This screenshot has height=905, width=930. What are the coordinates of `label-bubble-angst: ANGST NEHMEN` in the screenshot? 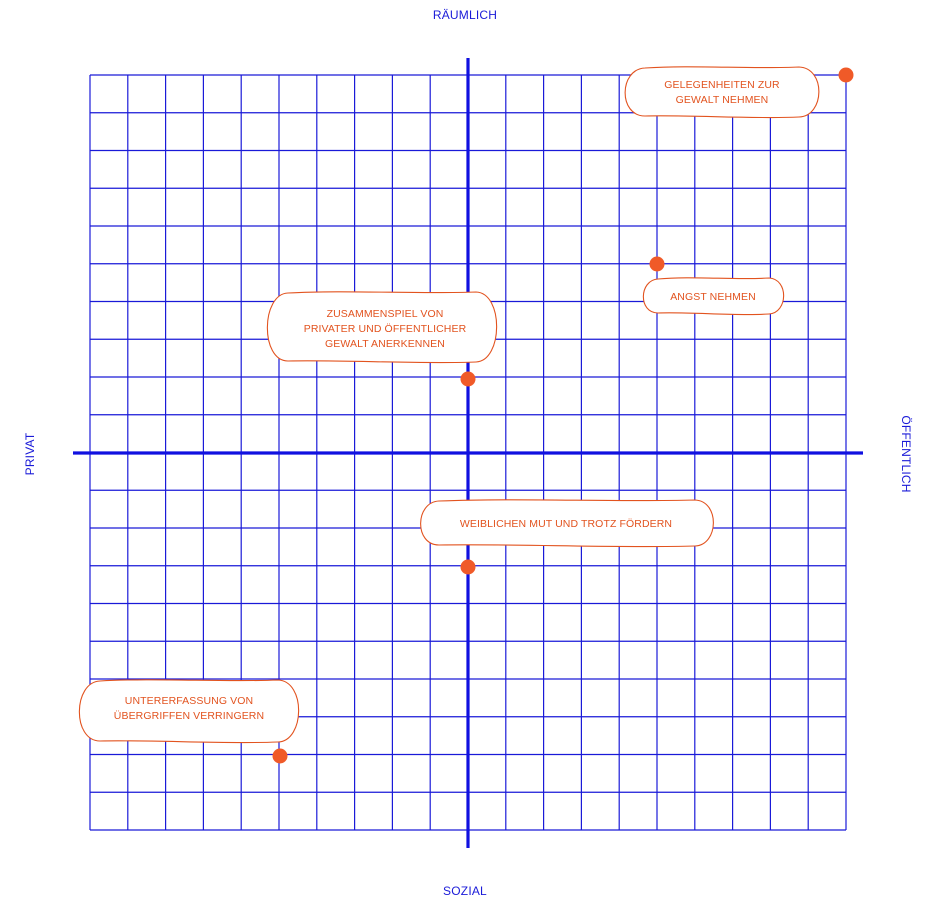 It's located at (713, 296).